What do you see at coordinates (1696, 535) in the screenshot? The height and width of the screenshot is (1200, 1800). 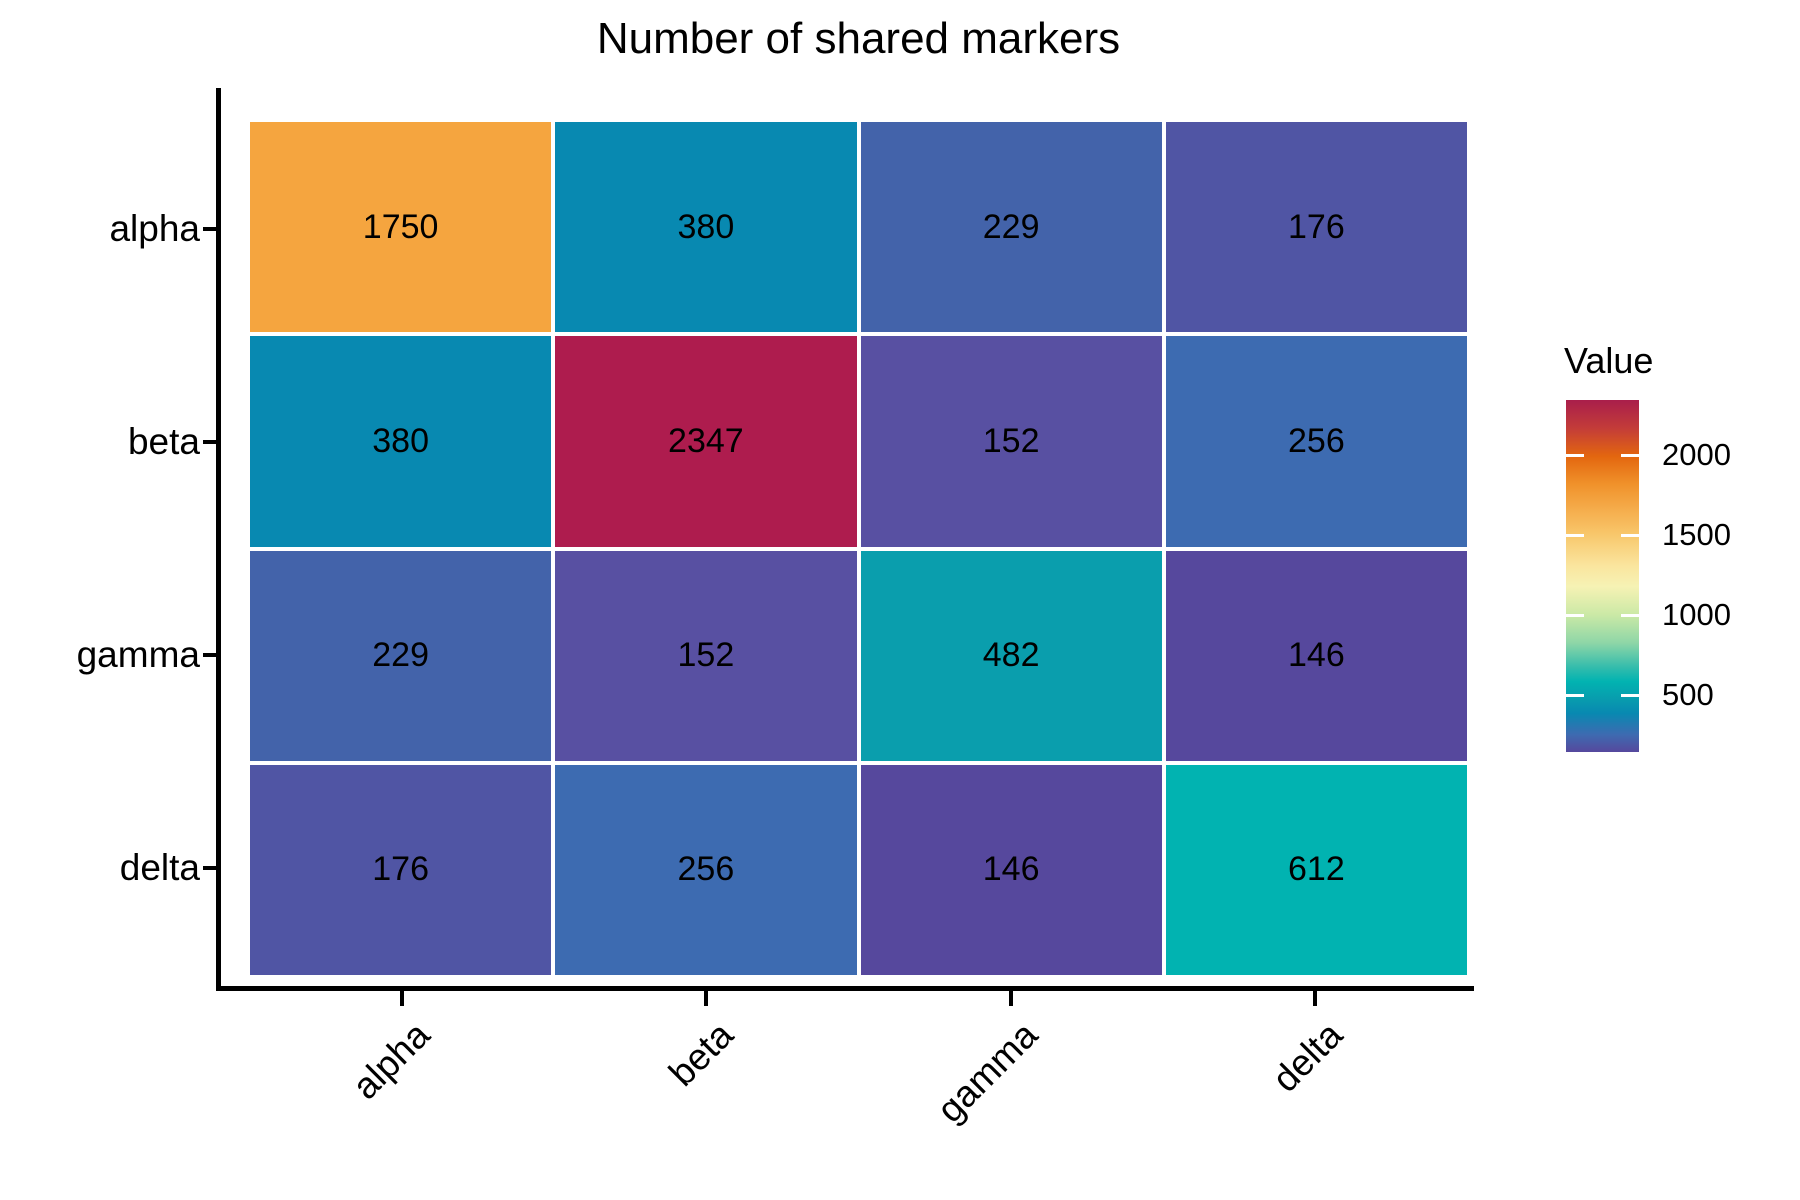 I see `legend-tick-label-1500: 1500` at bounding box center [1696, 535].